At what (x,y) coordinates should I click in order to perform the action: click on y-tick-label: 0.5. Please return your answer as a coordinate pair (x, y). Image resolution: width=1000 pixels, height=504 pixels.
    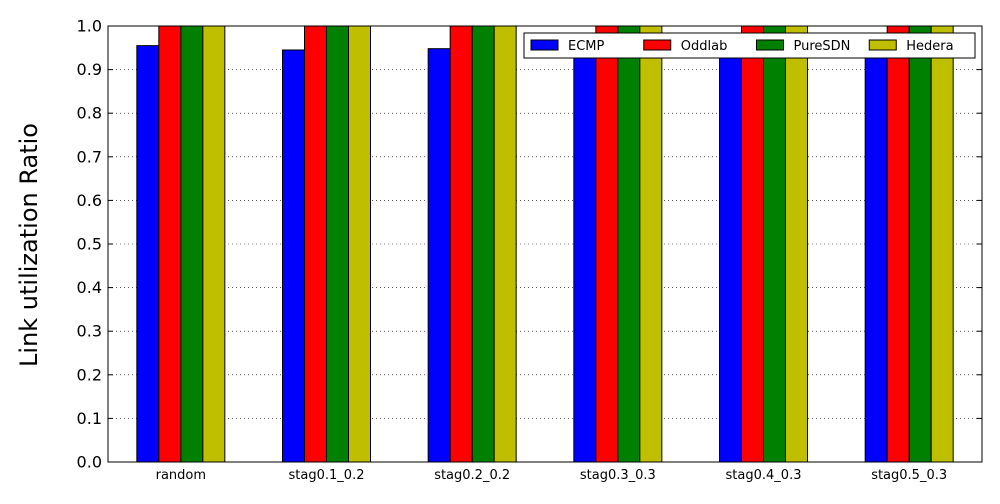
    Looking at the image, I should click on (89, 244).